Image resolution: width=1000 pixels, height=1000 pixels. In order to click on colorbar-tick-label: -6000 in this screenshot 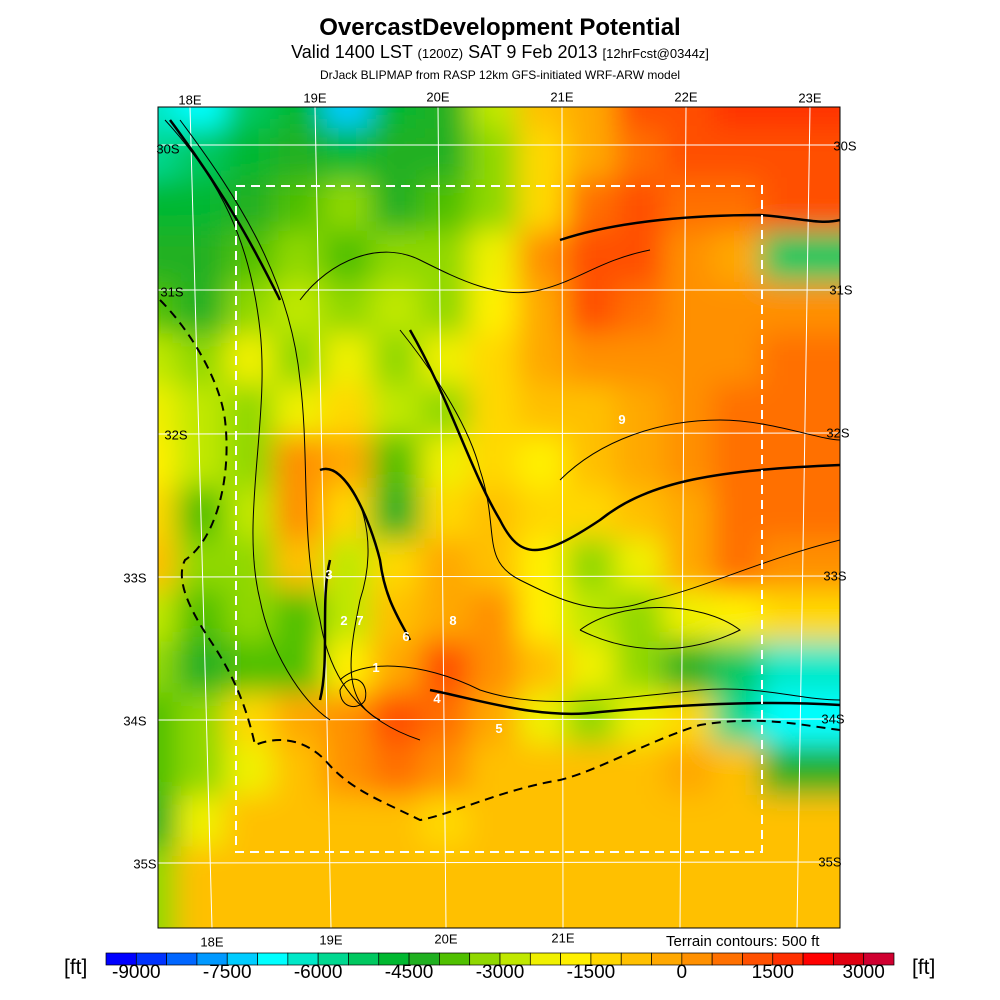, I will do `click(318, 972)`.